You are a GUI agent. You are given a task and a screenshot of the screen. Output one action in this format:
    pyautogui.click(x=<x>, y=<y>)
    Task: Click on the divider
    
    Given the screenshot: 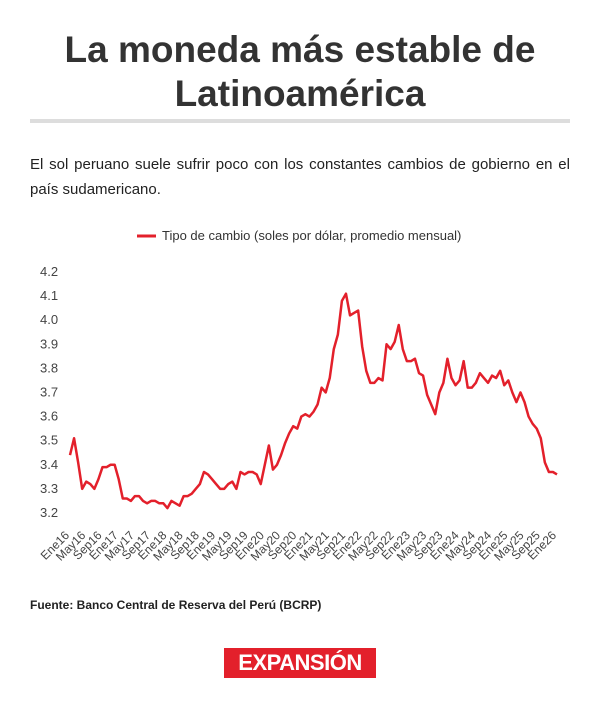 What is the action you would take?
    pyautogui.click(x=300, y=121)
    